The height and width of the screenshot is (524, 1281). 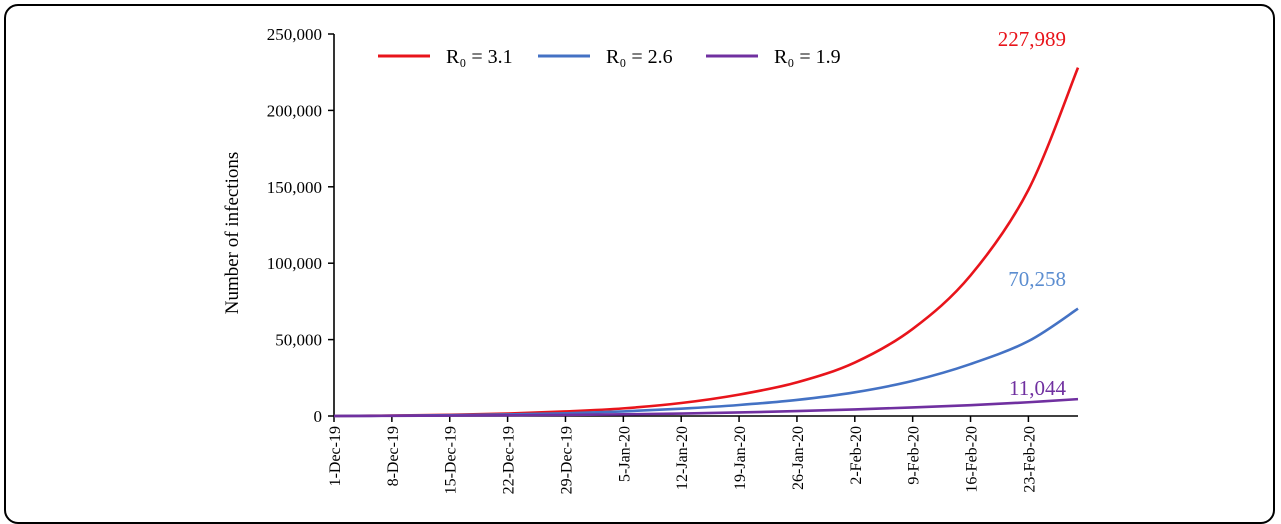 What do you see at coordinates (682, 458) in the screenshot?
I see `x-tick-label: 12-Jan-20` at bounding box center [682, 458].